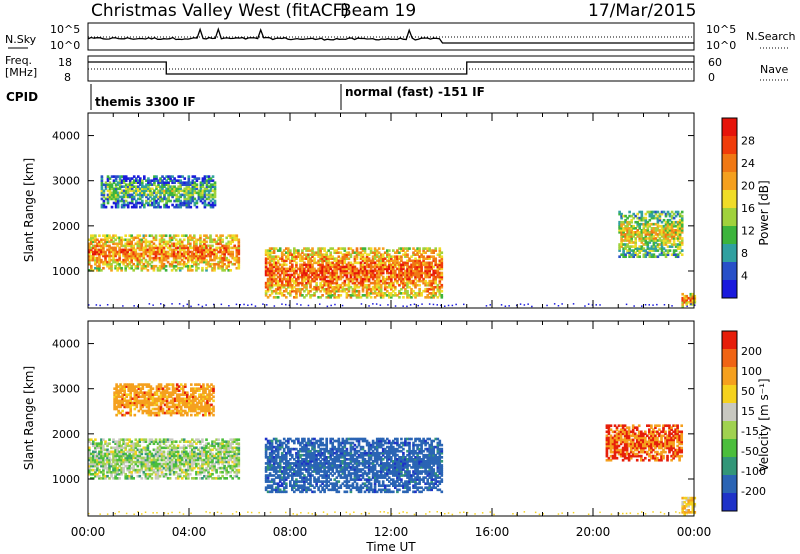 This screenshot has width=800, height=554. Describe the element at coordinates (415, 92) in the screenshot. I see `cpid-mode-2: normal (fast) -151 IF` at that location.